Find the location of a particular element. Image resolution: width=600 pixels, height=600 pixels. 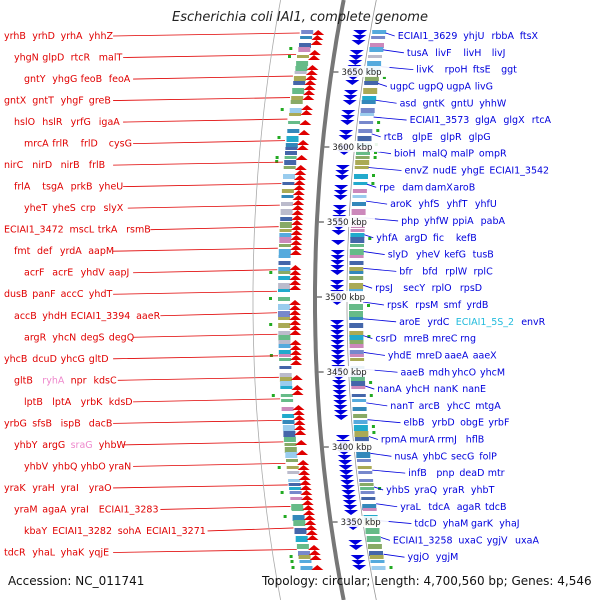

gene-label: nanT is located at coordinates (402, 406).